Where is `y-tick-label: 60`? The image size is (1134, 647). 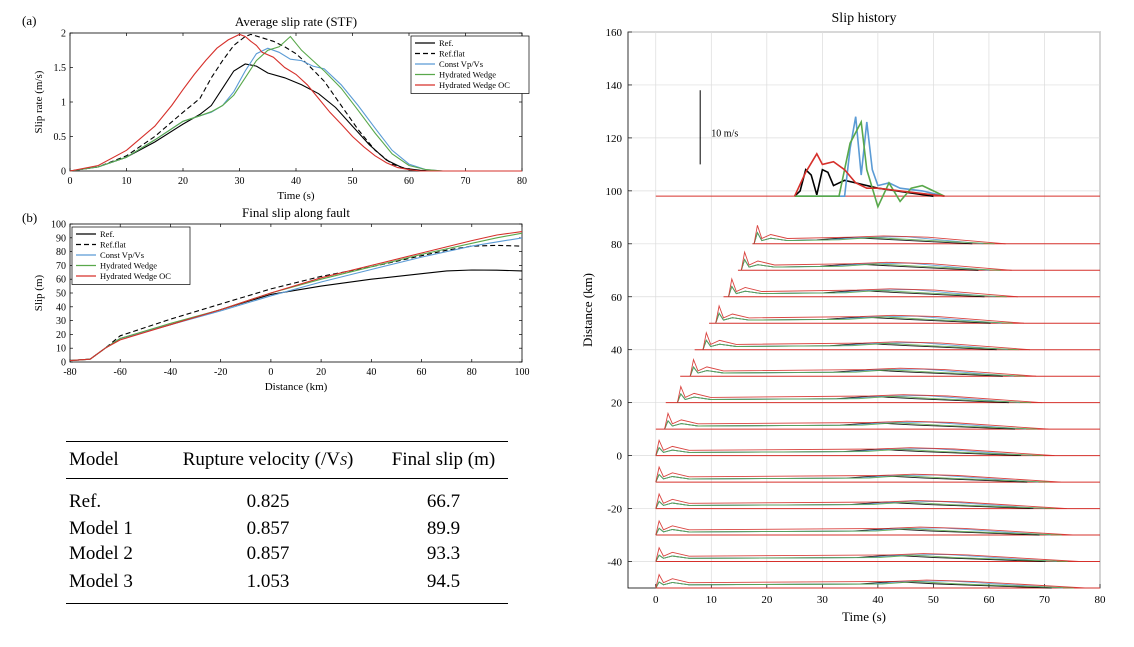
y-tick-label: 60 is located at coordinates (61, 280).